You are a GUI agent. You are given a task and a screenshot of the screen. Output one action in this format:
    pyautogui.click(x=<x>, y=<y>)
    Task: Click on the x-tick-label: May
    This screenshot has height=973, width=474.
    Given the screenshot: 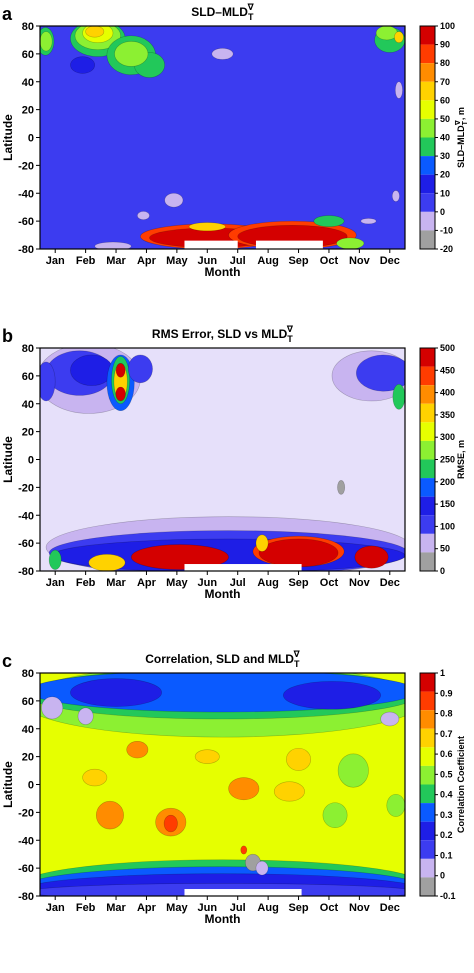 What is the action you would take?
    pyautogui.click(x=177, y=261)
    